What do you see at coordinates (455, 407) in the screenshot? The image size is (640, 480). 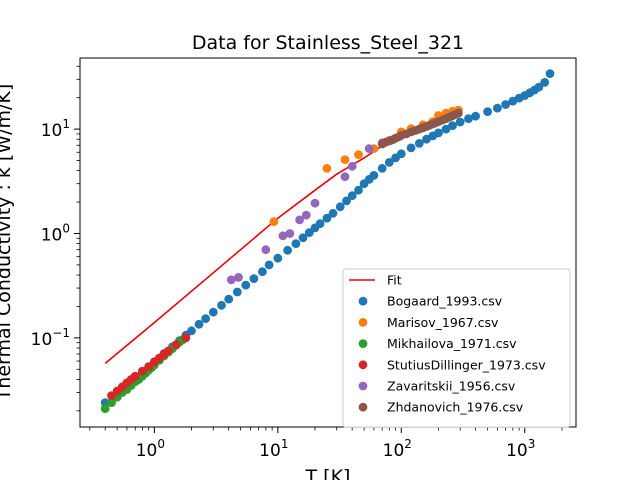 I see `legend-label: Zhdanovich_1976.csv` at bounding box center [455, 407].